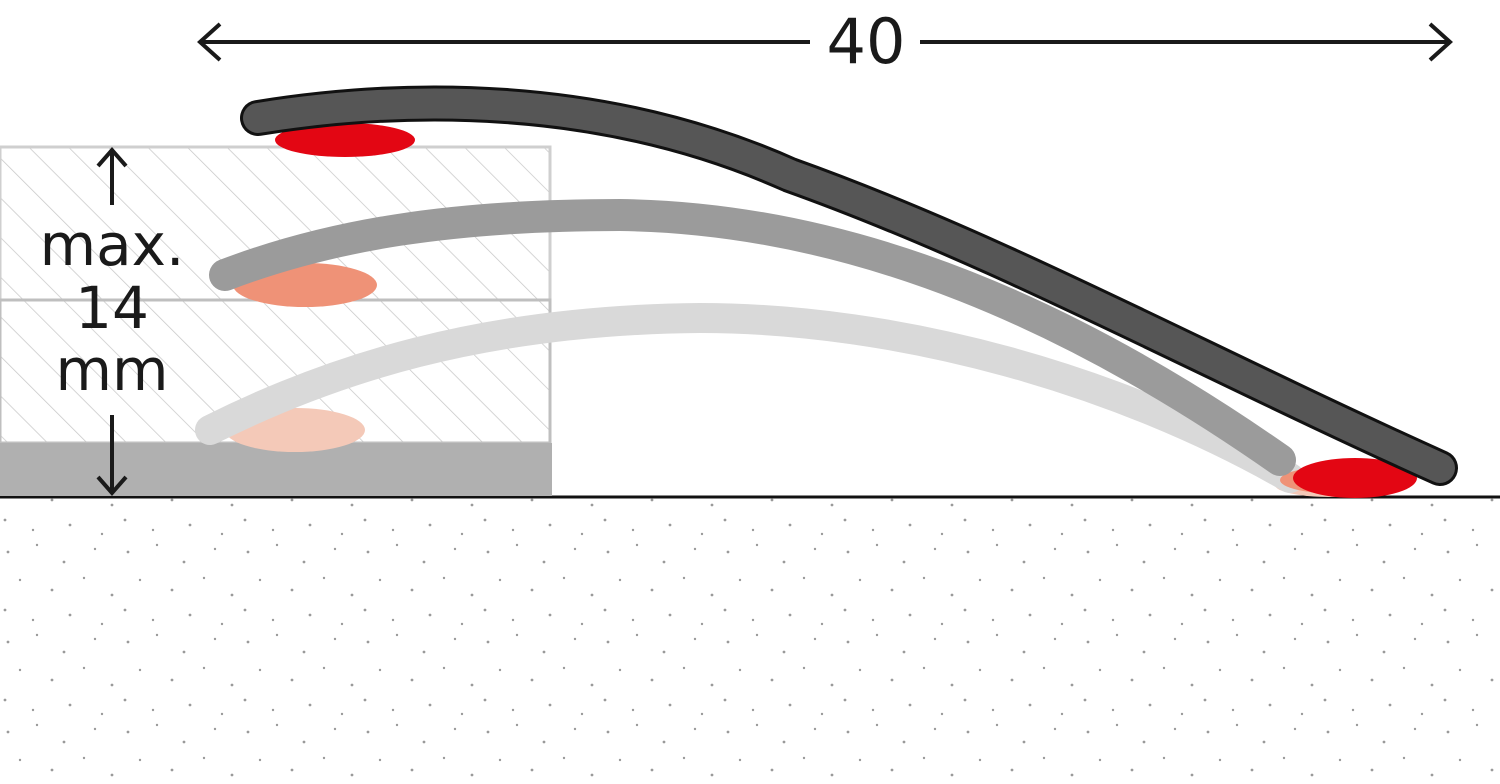  I want to click on width-label: 40, so click(866, 41).